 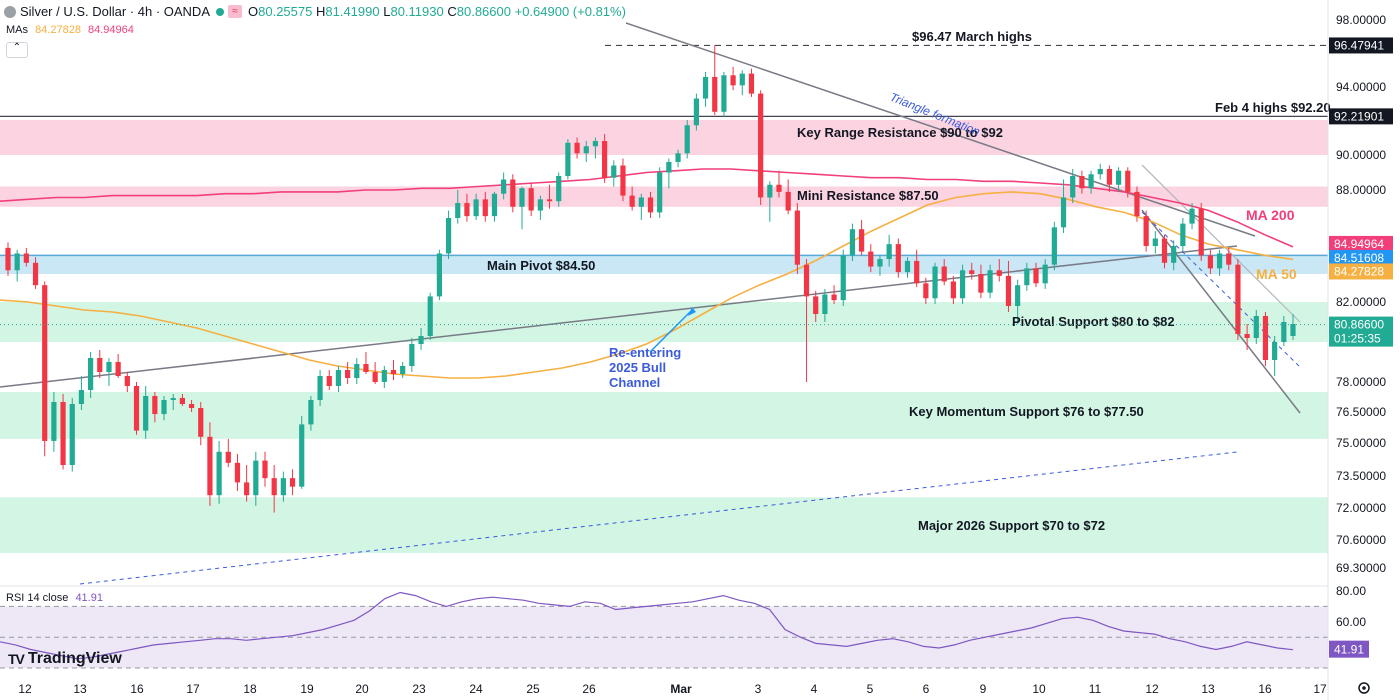 What do you see at coordinates (111, 30) in the screenshot?
I see `ma200-legend-value: 84.94964` at bounding box center [111, 30].